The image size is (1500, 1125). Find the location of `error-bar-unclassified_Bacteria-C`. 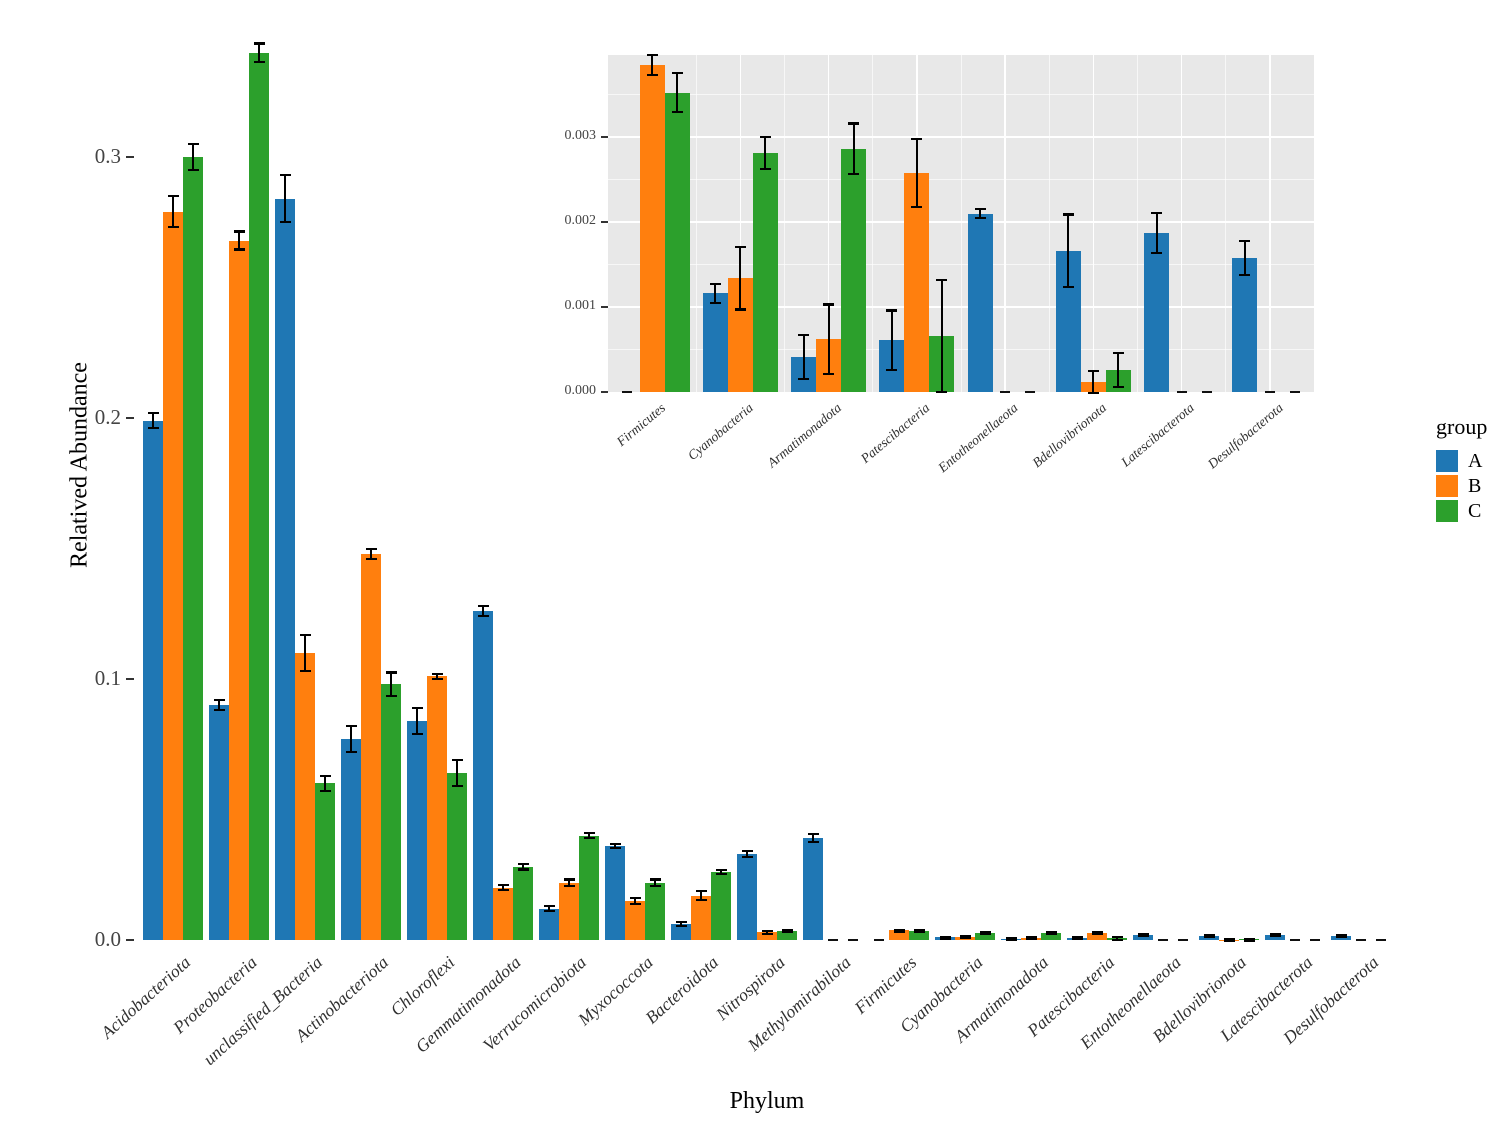

error-bar-unclassified_Bacteria-C is located at coordinates (325, 783).